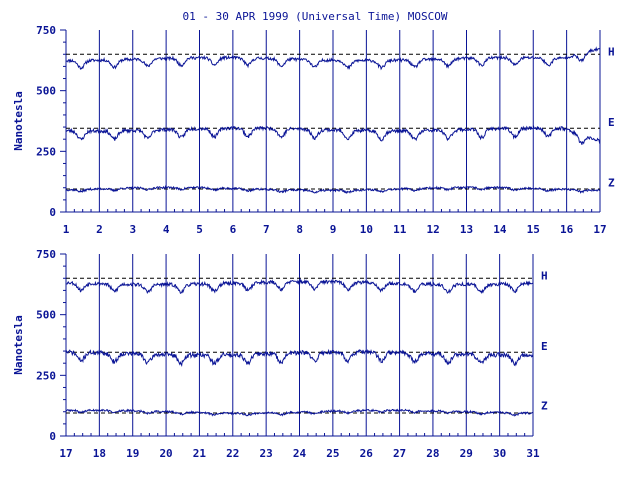  Describe the element at coordinates (132, 229) in the screenshot. I see `x-tick-label: 3` at that location.